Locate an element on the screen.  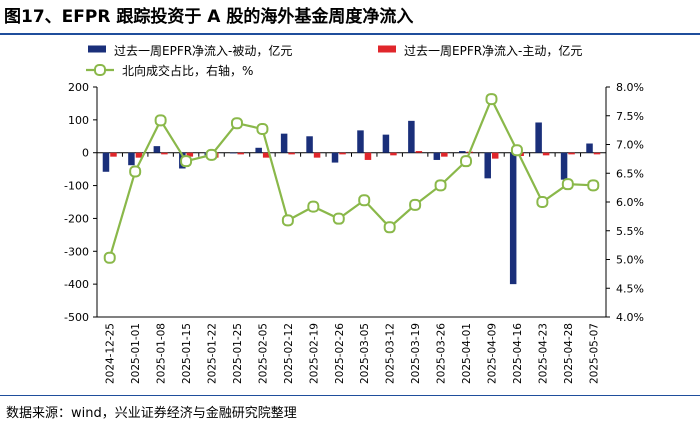
x-tick-label: 2025-01-22 is located at coordinates (213, 353).